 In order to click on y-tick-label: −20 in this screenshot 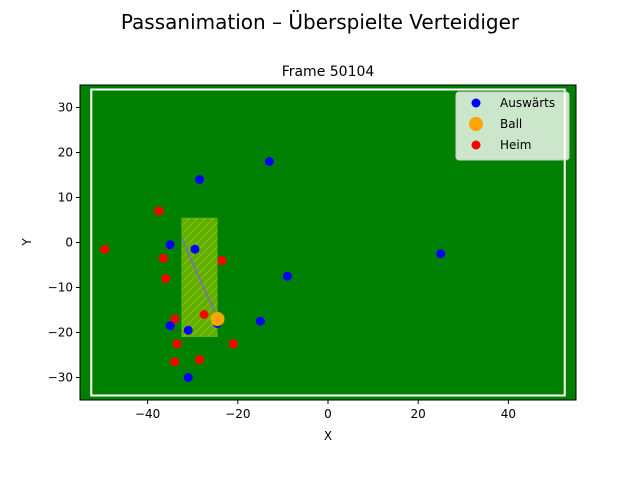, I will do `click(60, 333)`.